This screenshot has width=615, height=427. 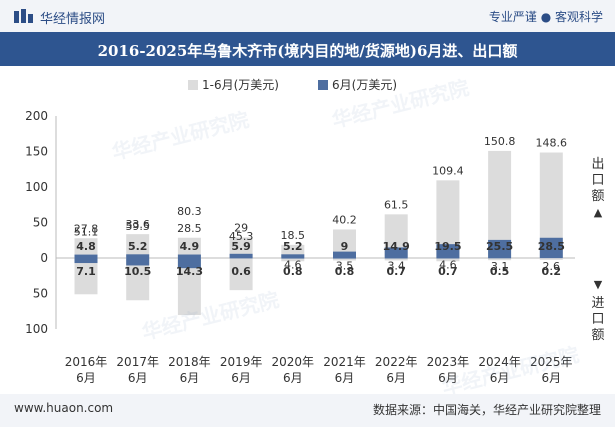 What do you see at coordinates (307, 410) in the screenshot?
I see `footer-bar` at bounding box center [307, 410].